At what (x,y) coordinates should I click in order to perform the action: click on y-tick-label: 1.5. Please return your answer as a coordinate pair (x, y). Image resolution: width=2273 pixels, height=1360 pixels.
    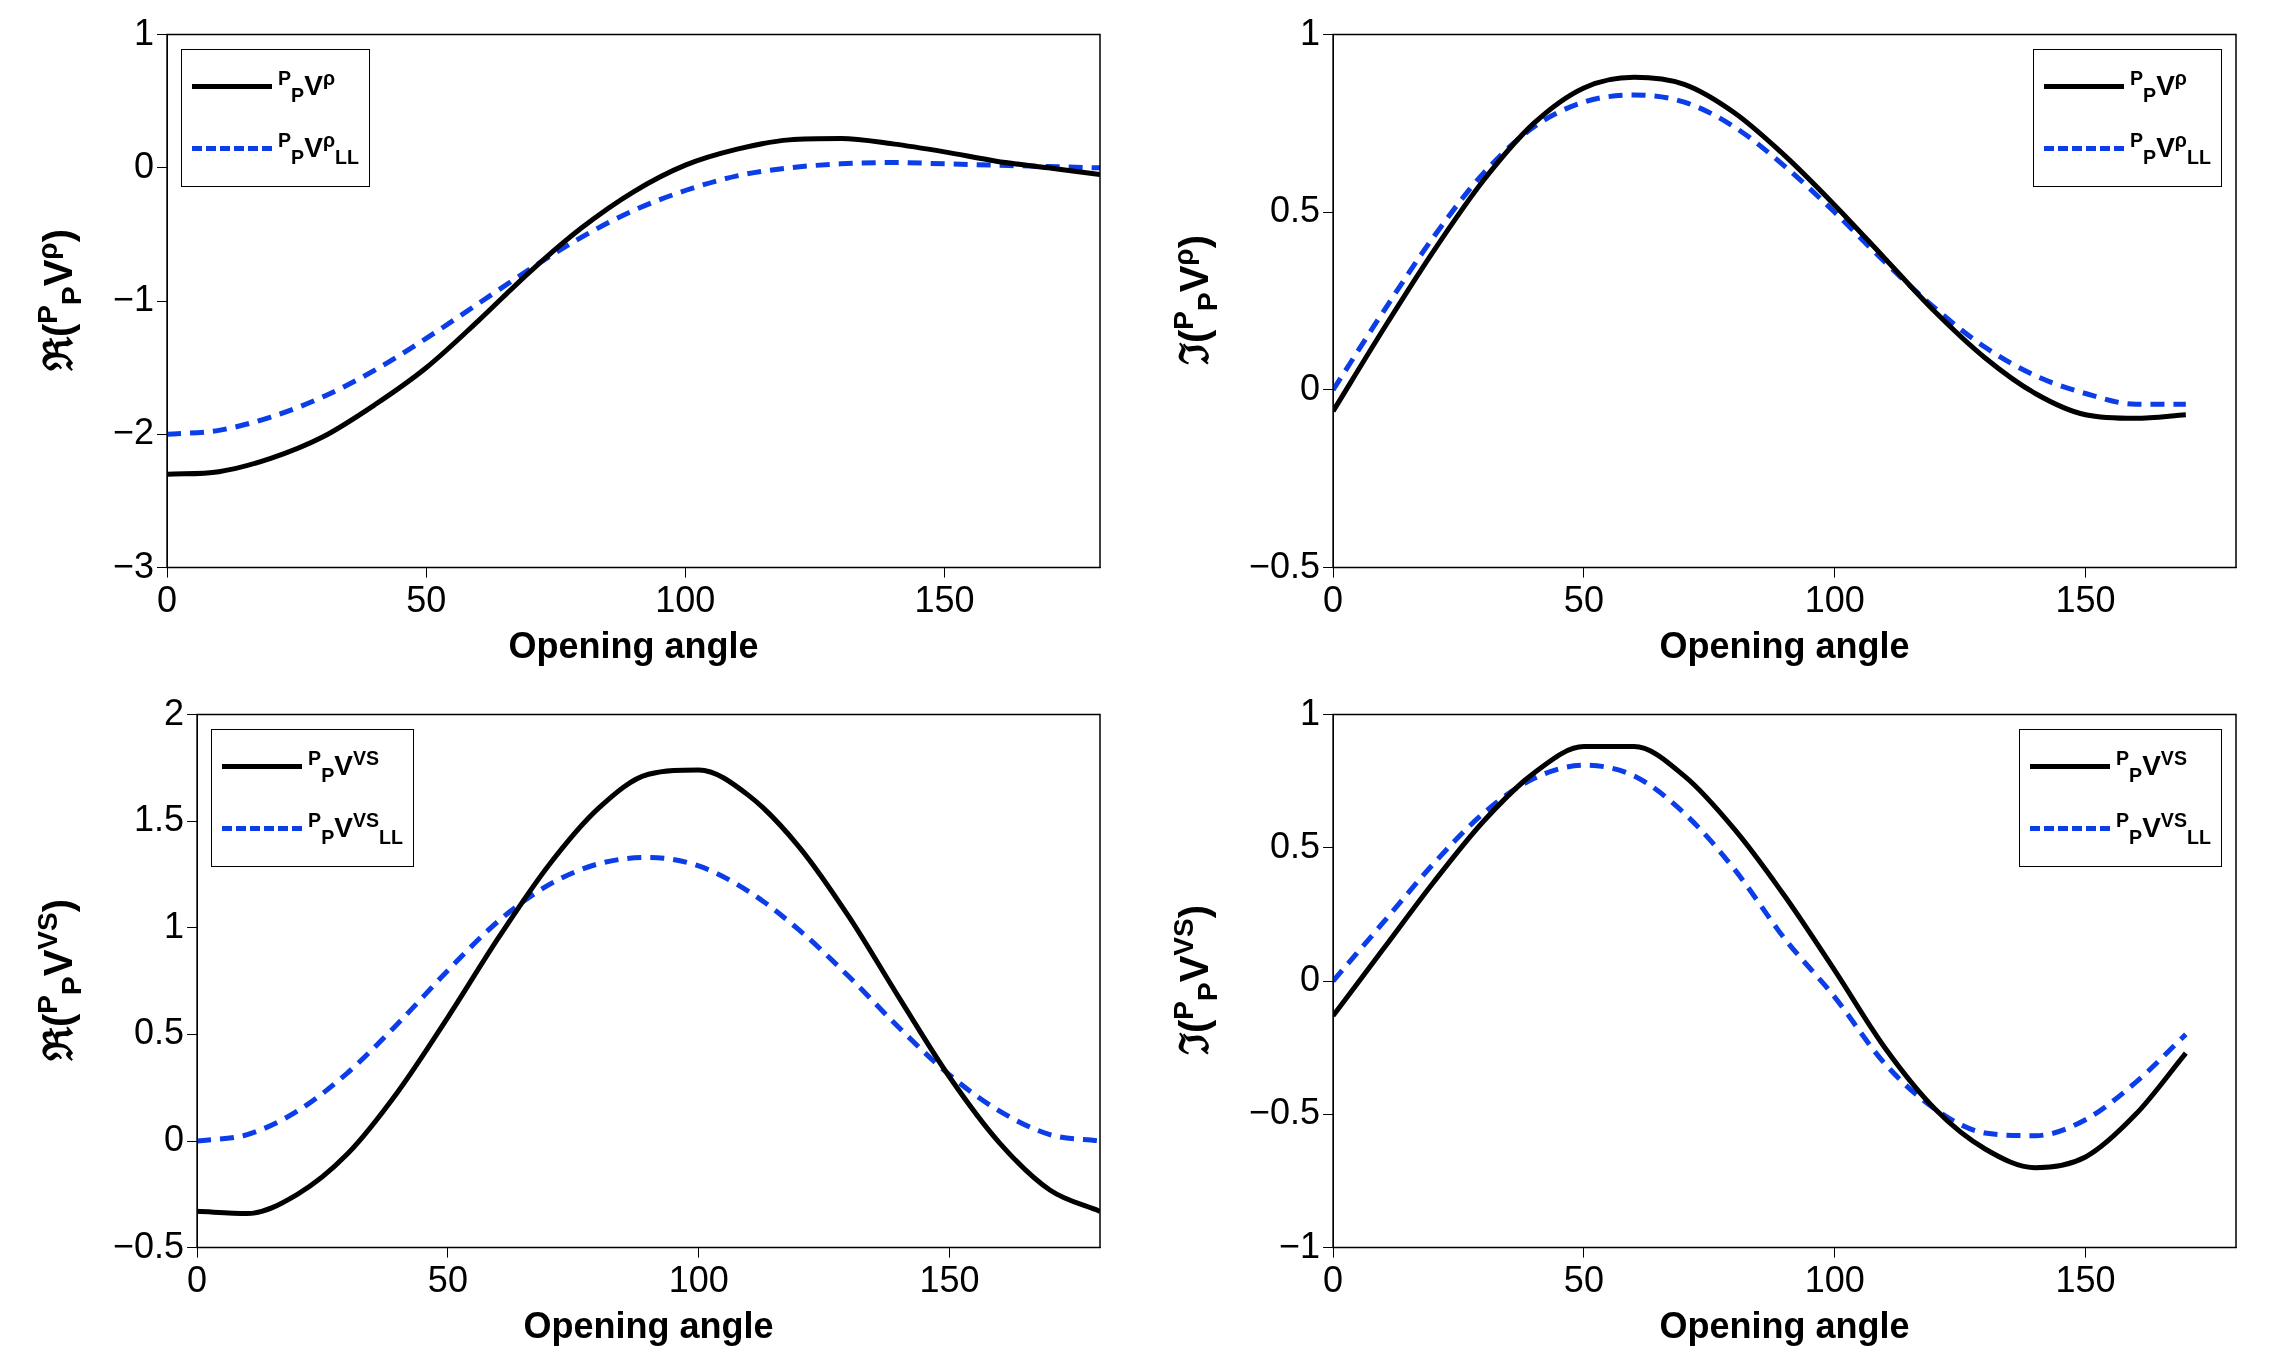
    Looking at the image, I should click on (159, 819).